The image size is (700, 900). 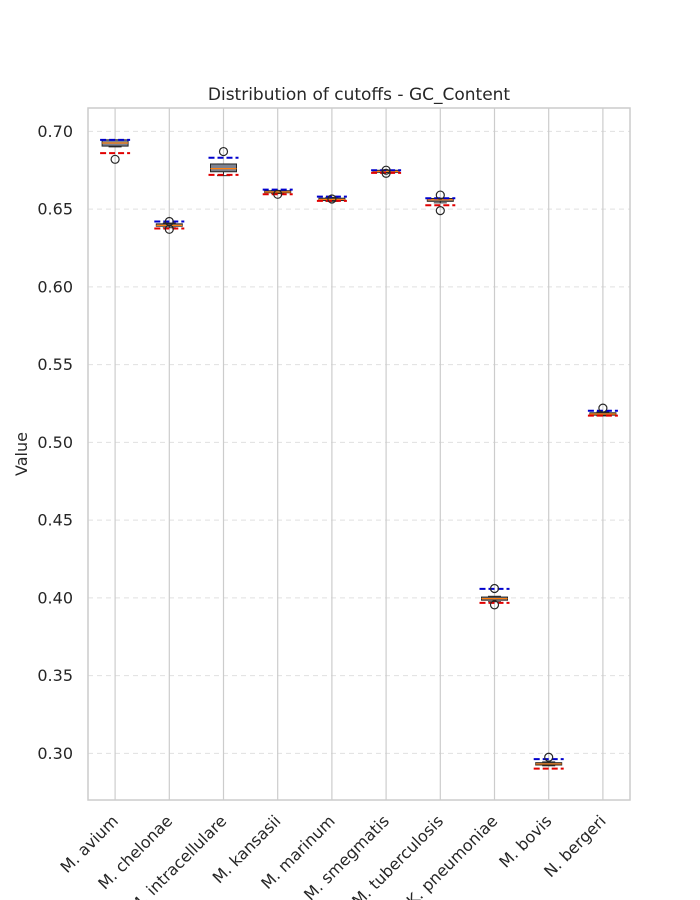 What do you see at coordinates (55, 209) in the screenshot?
I see `y-tick-label: 0.65` at bounding box center [55, 209].